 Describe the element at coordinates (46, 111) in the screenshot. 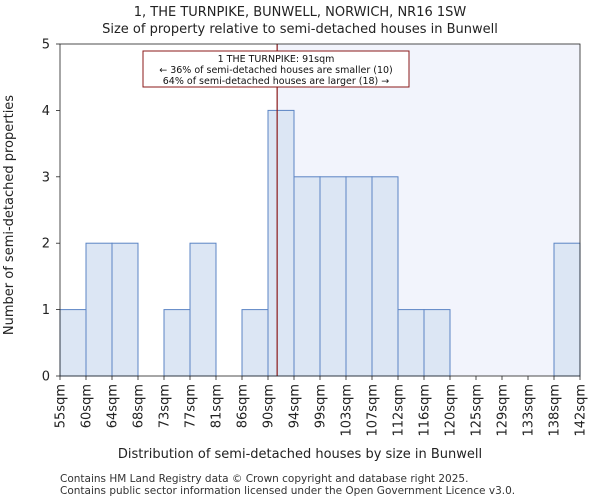

I see `y-tick-label: 4` at that location.